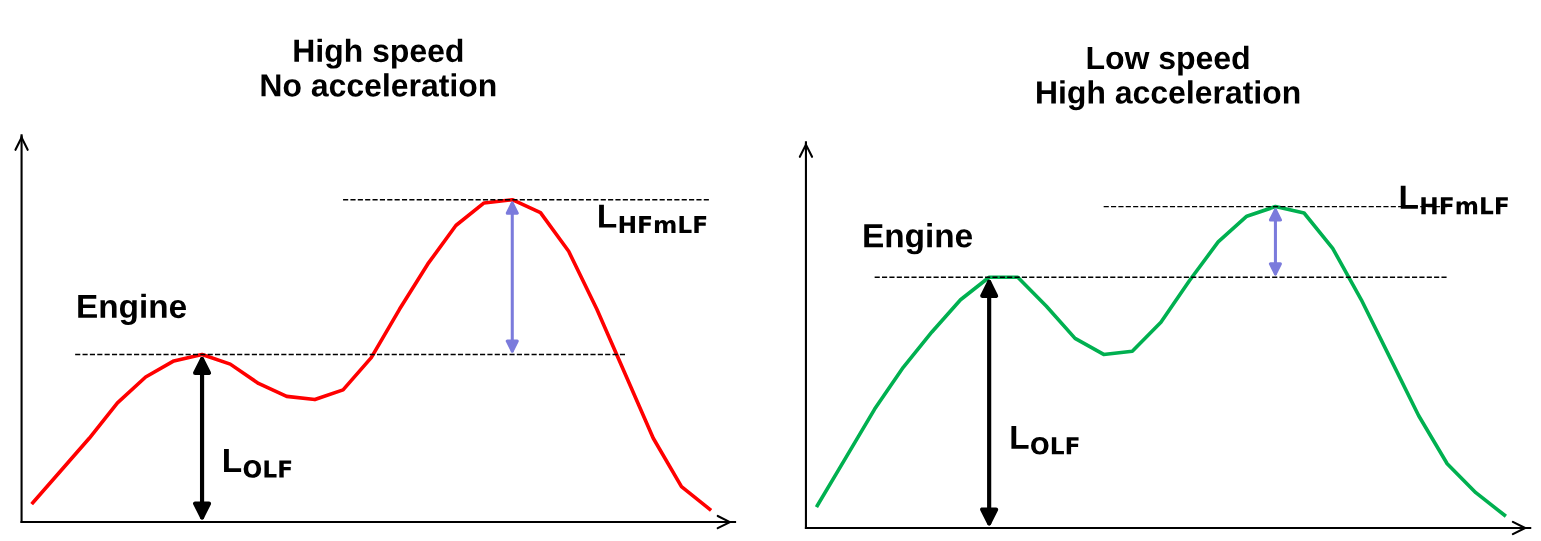 Image resolution: width=1541 pixels, height=541 pixels. What do you see at coordinates (378, 67) in the screenshot?
I see `chart-title: High speed No acceleration` at bounding box center [378, 67].